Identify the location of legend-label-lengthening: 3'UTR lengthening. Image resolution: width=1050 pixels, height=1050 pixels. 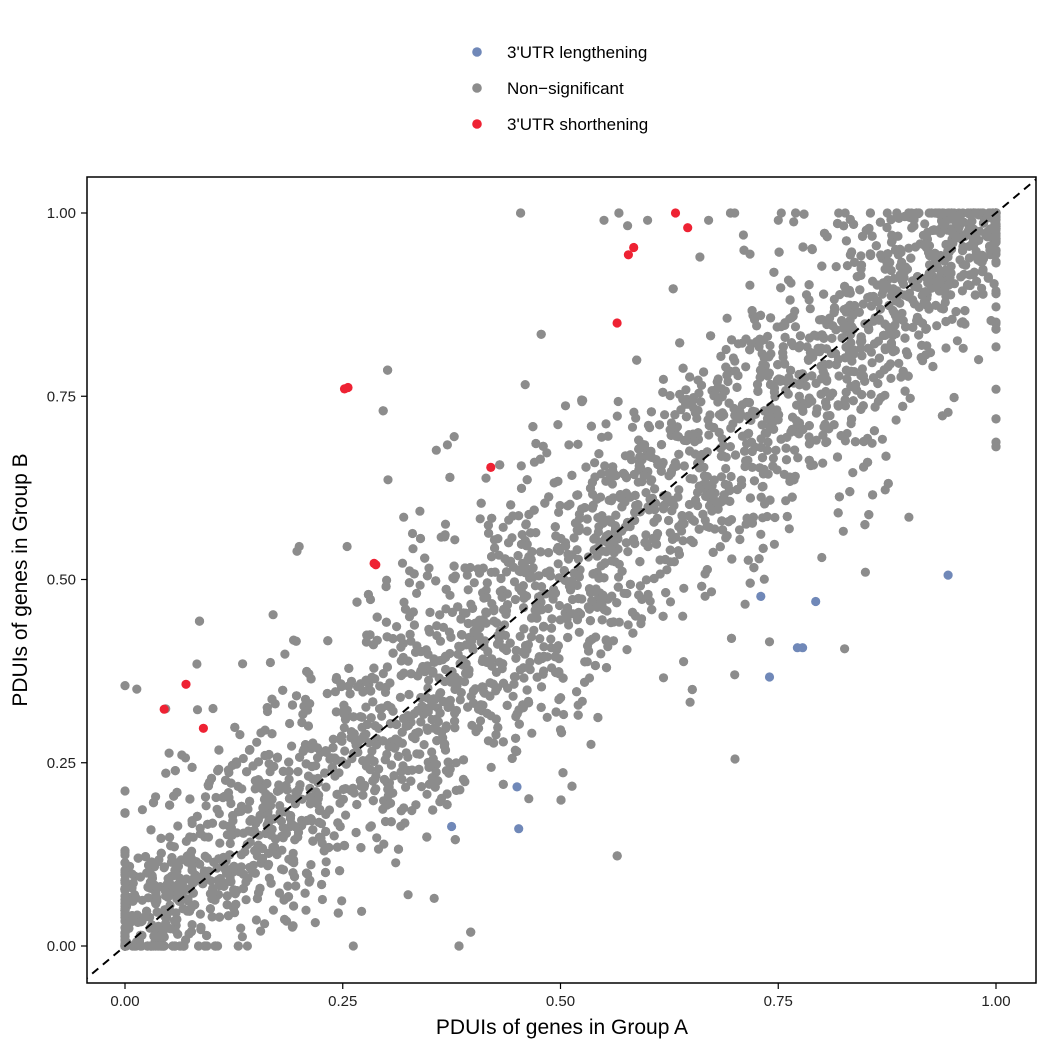
(577, 52).